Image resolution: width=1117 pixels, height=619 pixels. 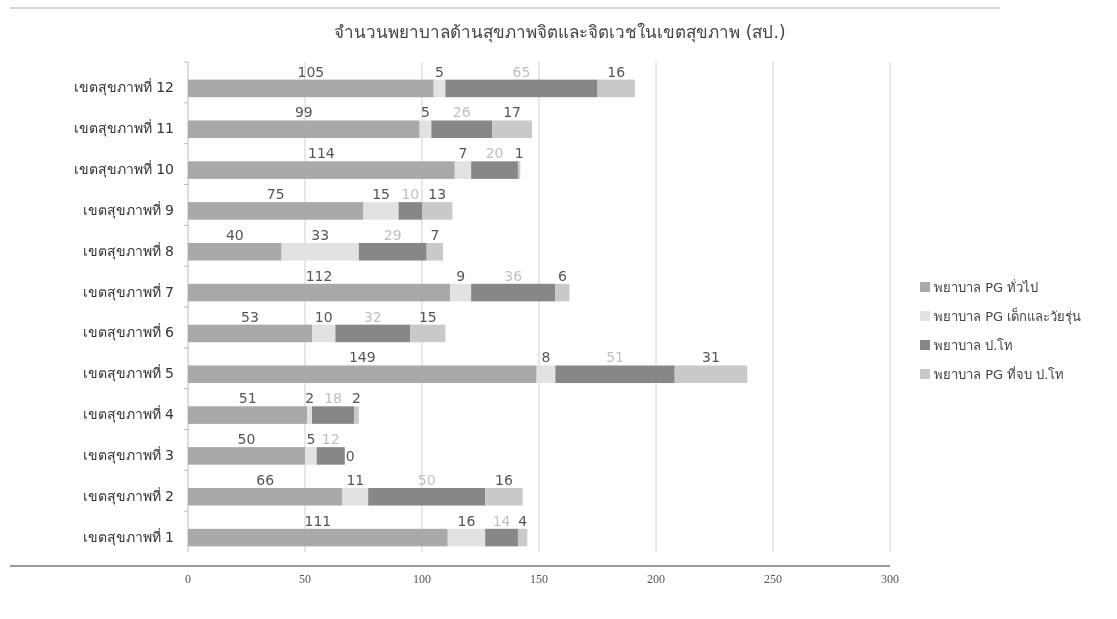 What do you see at coordinates (128, 414) in the screenshot?
I see `y-tick-label: เขตสุขภาพที่ 4` at bounding box center [128, 414].